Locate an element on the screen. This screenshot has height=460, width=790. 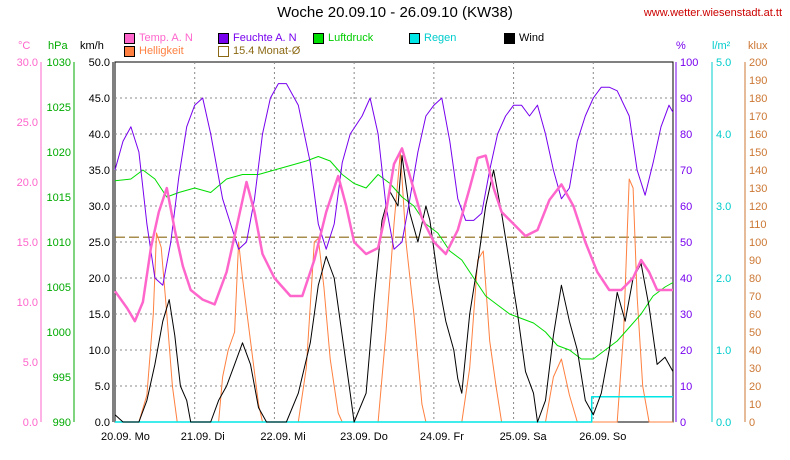
legend-pressure-swatch is located at coordinates (318, 38).